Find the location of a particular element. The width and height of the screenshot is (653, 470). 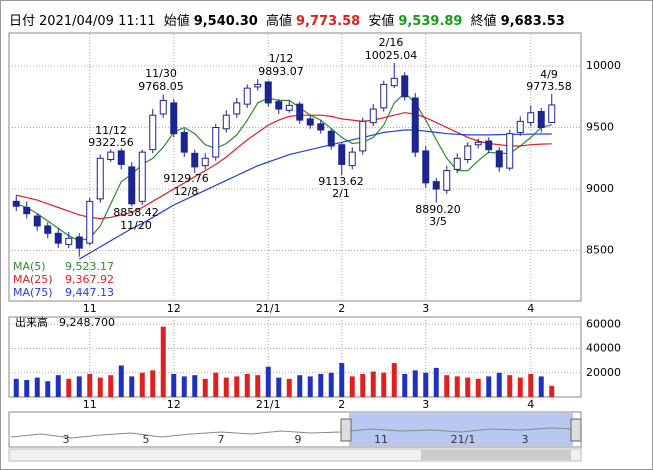

annotation-date: 12/8 is located at coordinates (186, 191).